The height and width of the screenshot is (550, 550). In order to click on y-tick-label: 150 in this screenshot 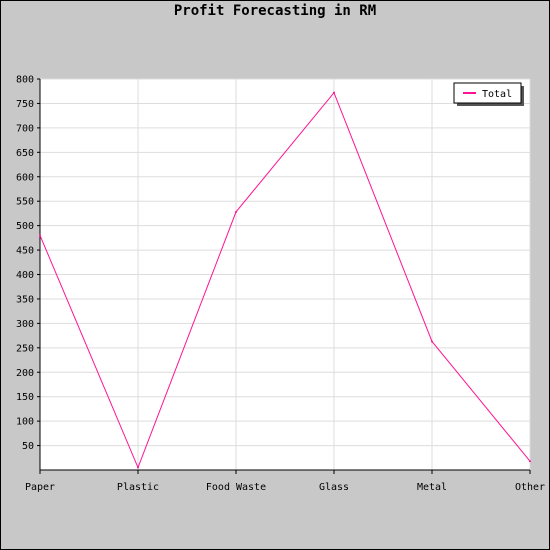, I will do `click(25, 397)`.